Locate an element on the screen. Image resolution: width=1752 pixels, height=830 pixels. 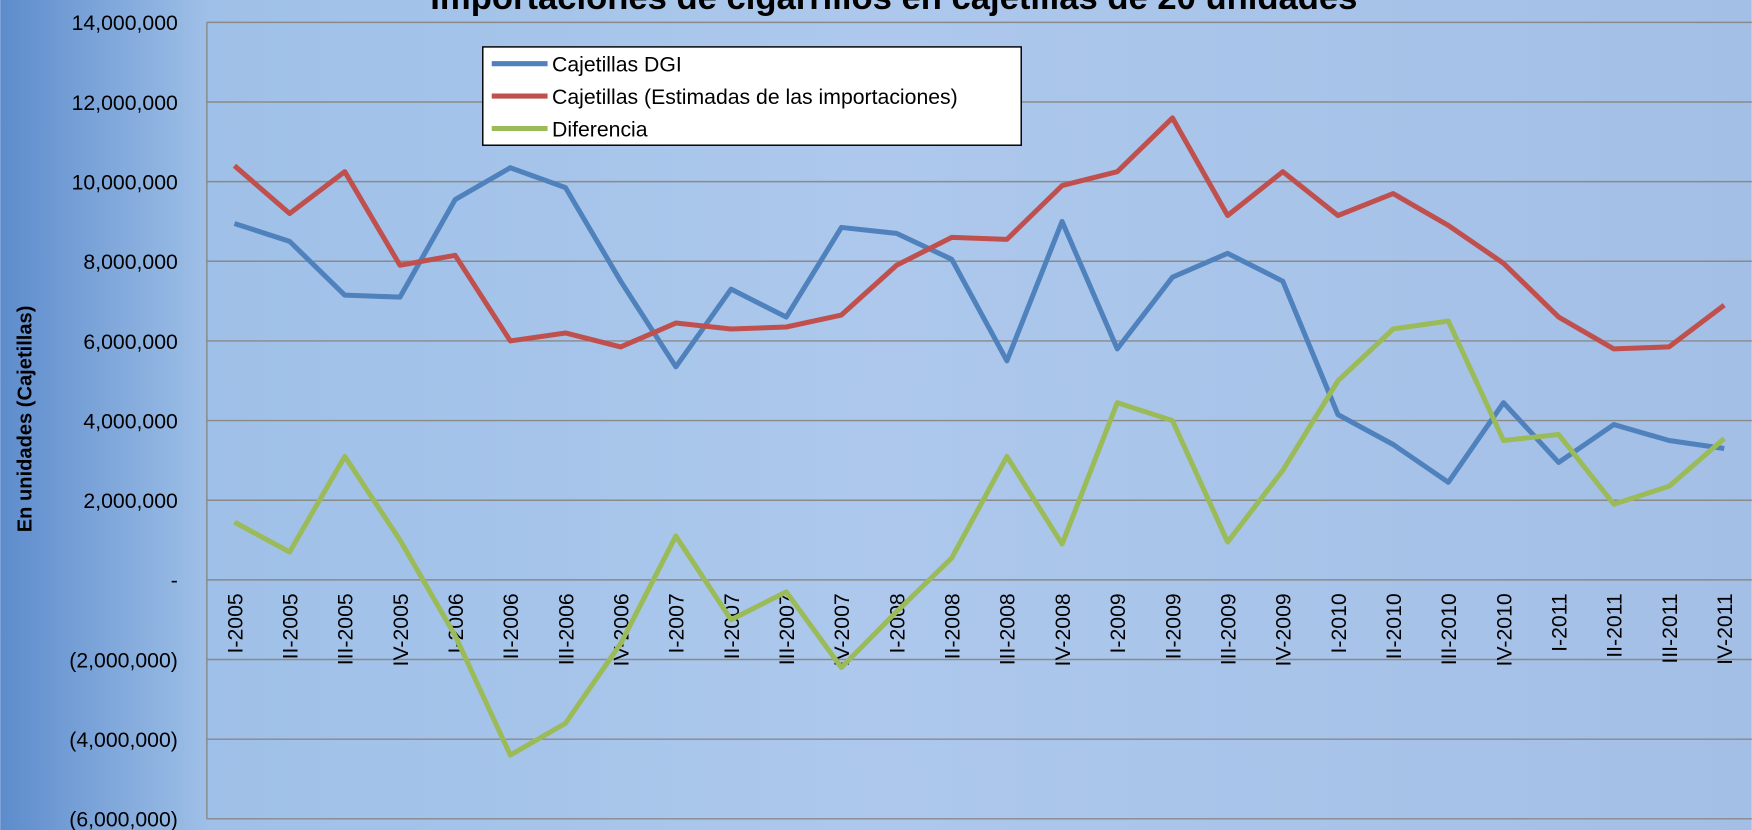
legend-box is located at coordinates (752, 96).